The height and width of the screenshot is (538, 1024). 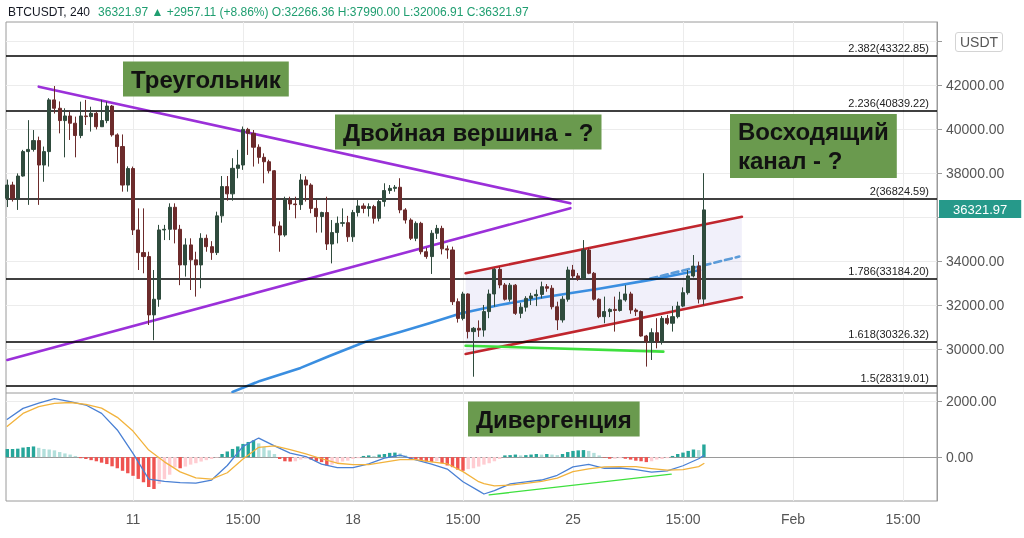 What do you see at coordinates (975, 172) in the screenshot?
I see `y-tick-label: 38000.00` at bounding box center [975, 172].